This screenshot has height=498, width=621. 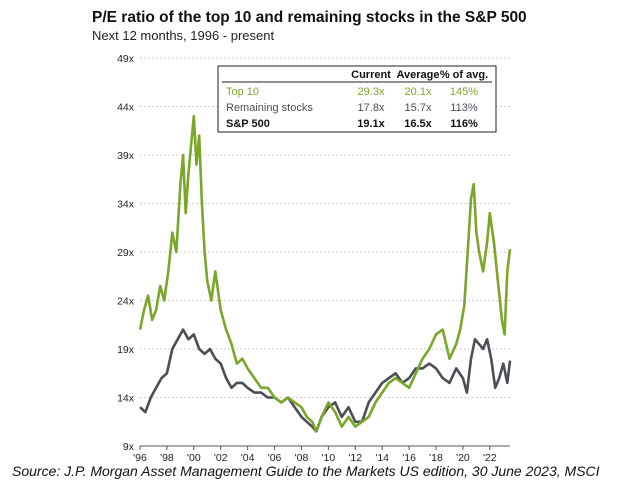 What do you see at coordinates (242, 92) in the screenshot?
I see `legend-row-name: Top 10` at bounding box center [242, 92].